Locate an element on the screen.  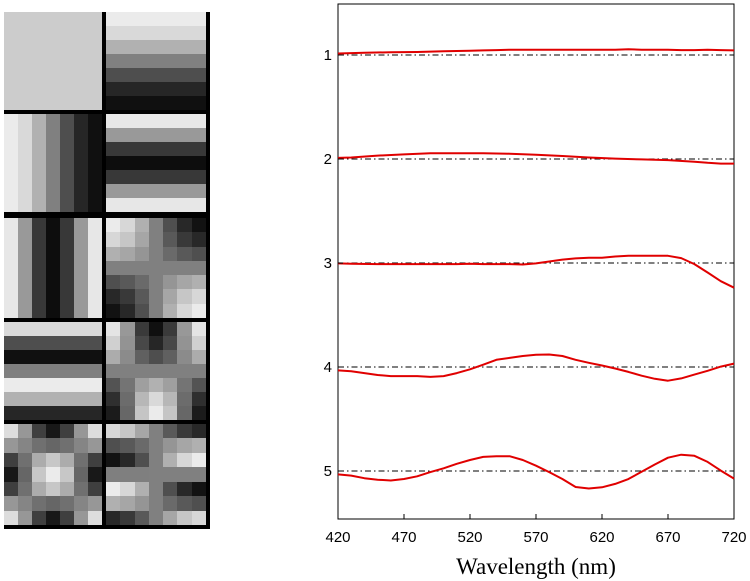
x-tick-group: 420 470 520 570 620 670 720 is located at coordinates (536, 530).